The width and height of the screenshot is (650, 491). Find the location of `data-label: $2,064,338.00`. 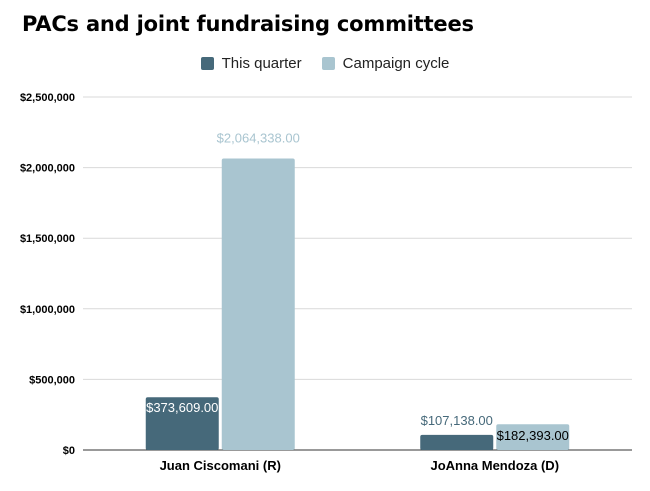

data-label: $2,064,338.00 is located at coordinates (258, 138).